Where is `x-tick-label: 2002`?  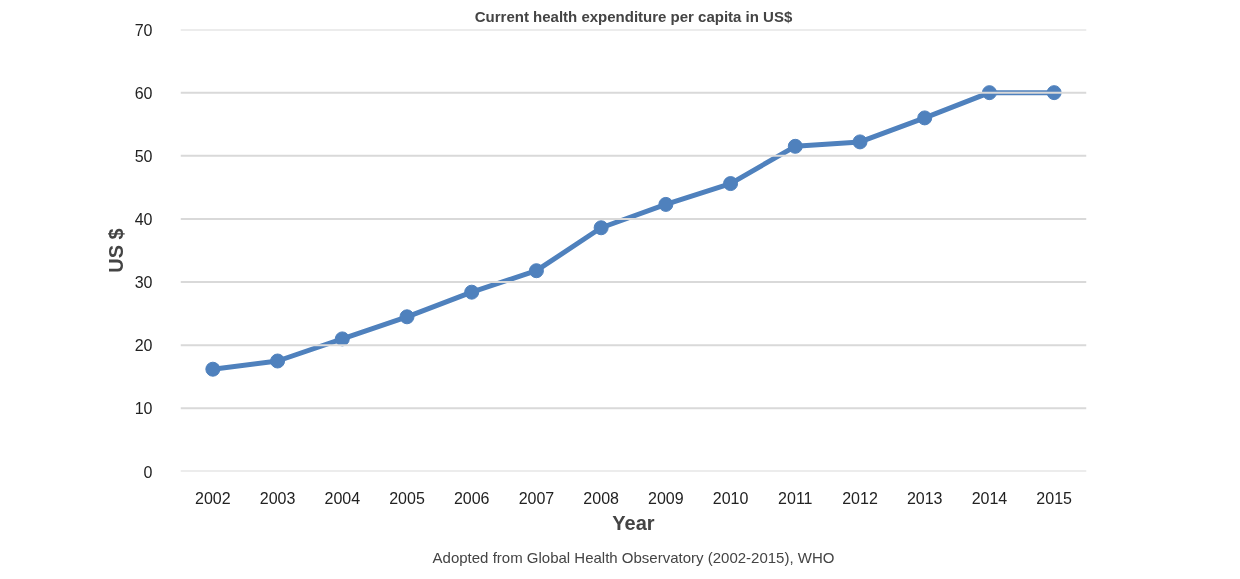 x-tick-label: 2002 is located at coordinates (213, 498).